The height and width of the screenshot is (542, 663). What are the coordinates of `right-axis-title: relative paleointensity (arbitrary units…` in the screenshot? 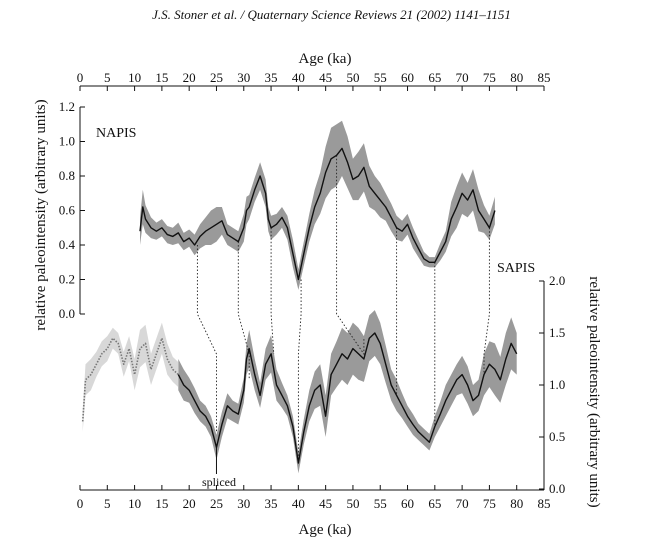 It's located at (594, 391).